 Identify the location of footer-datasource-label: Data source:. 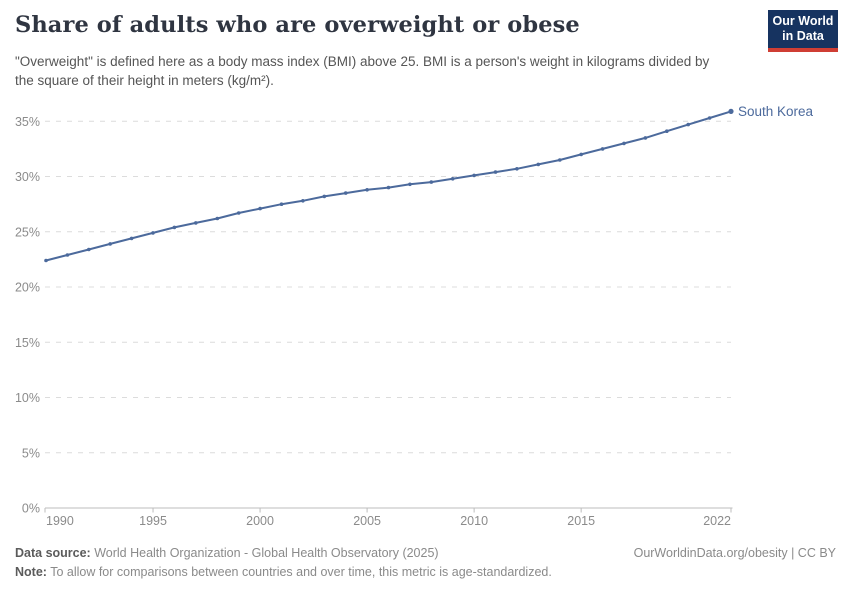
(53, 553).